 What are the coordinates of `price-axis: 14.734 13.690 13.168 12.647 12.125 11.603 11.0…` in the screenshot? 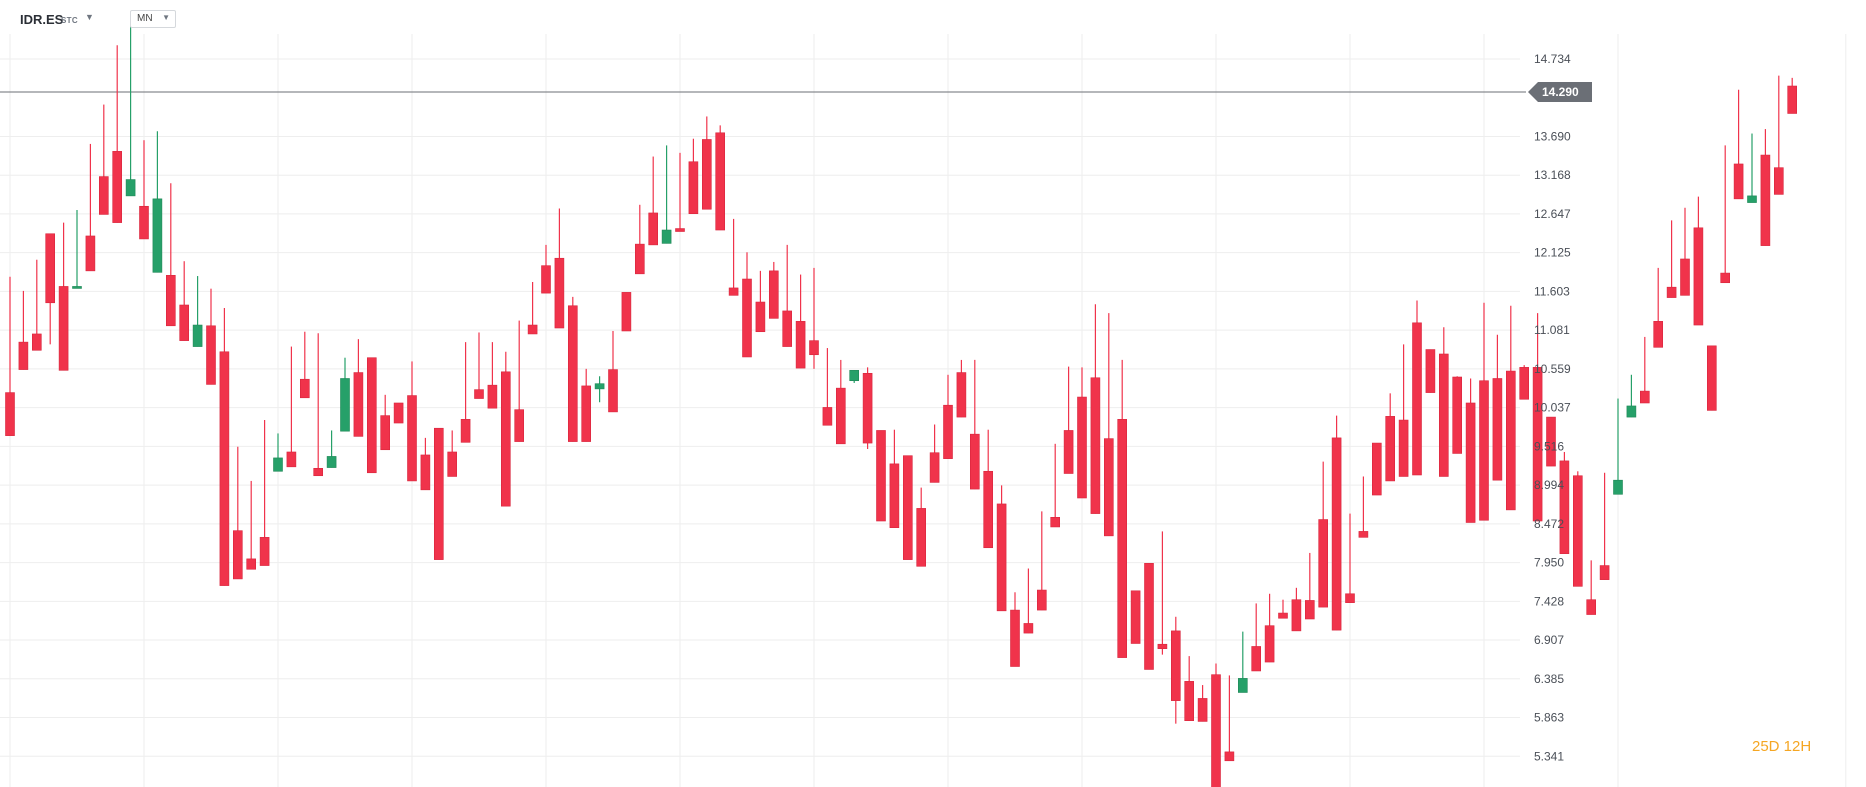 It's located at (1552, 419).